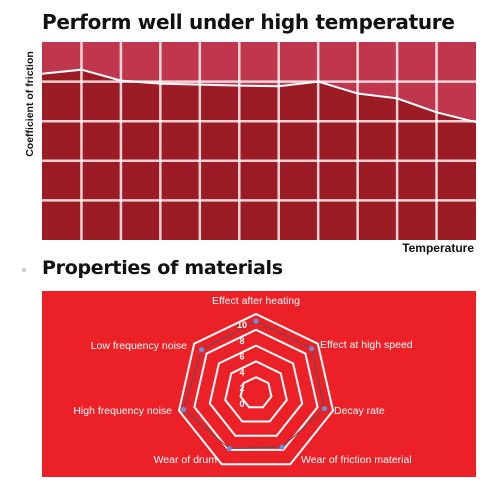  What do you see at coordinates (256, 301) in the screenshot?
I see `radar-axis-label: Effect after heating` at bounding box center [256, 301].